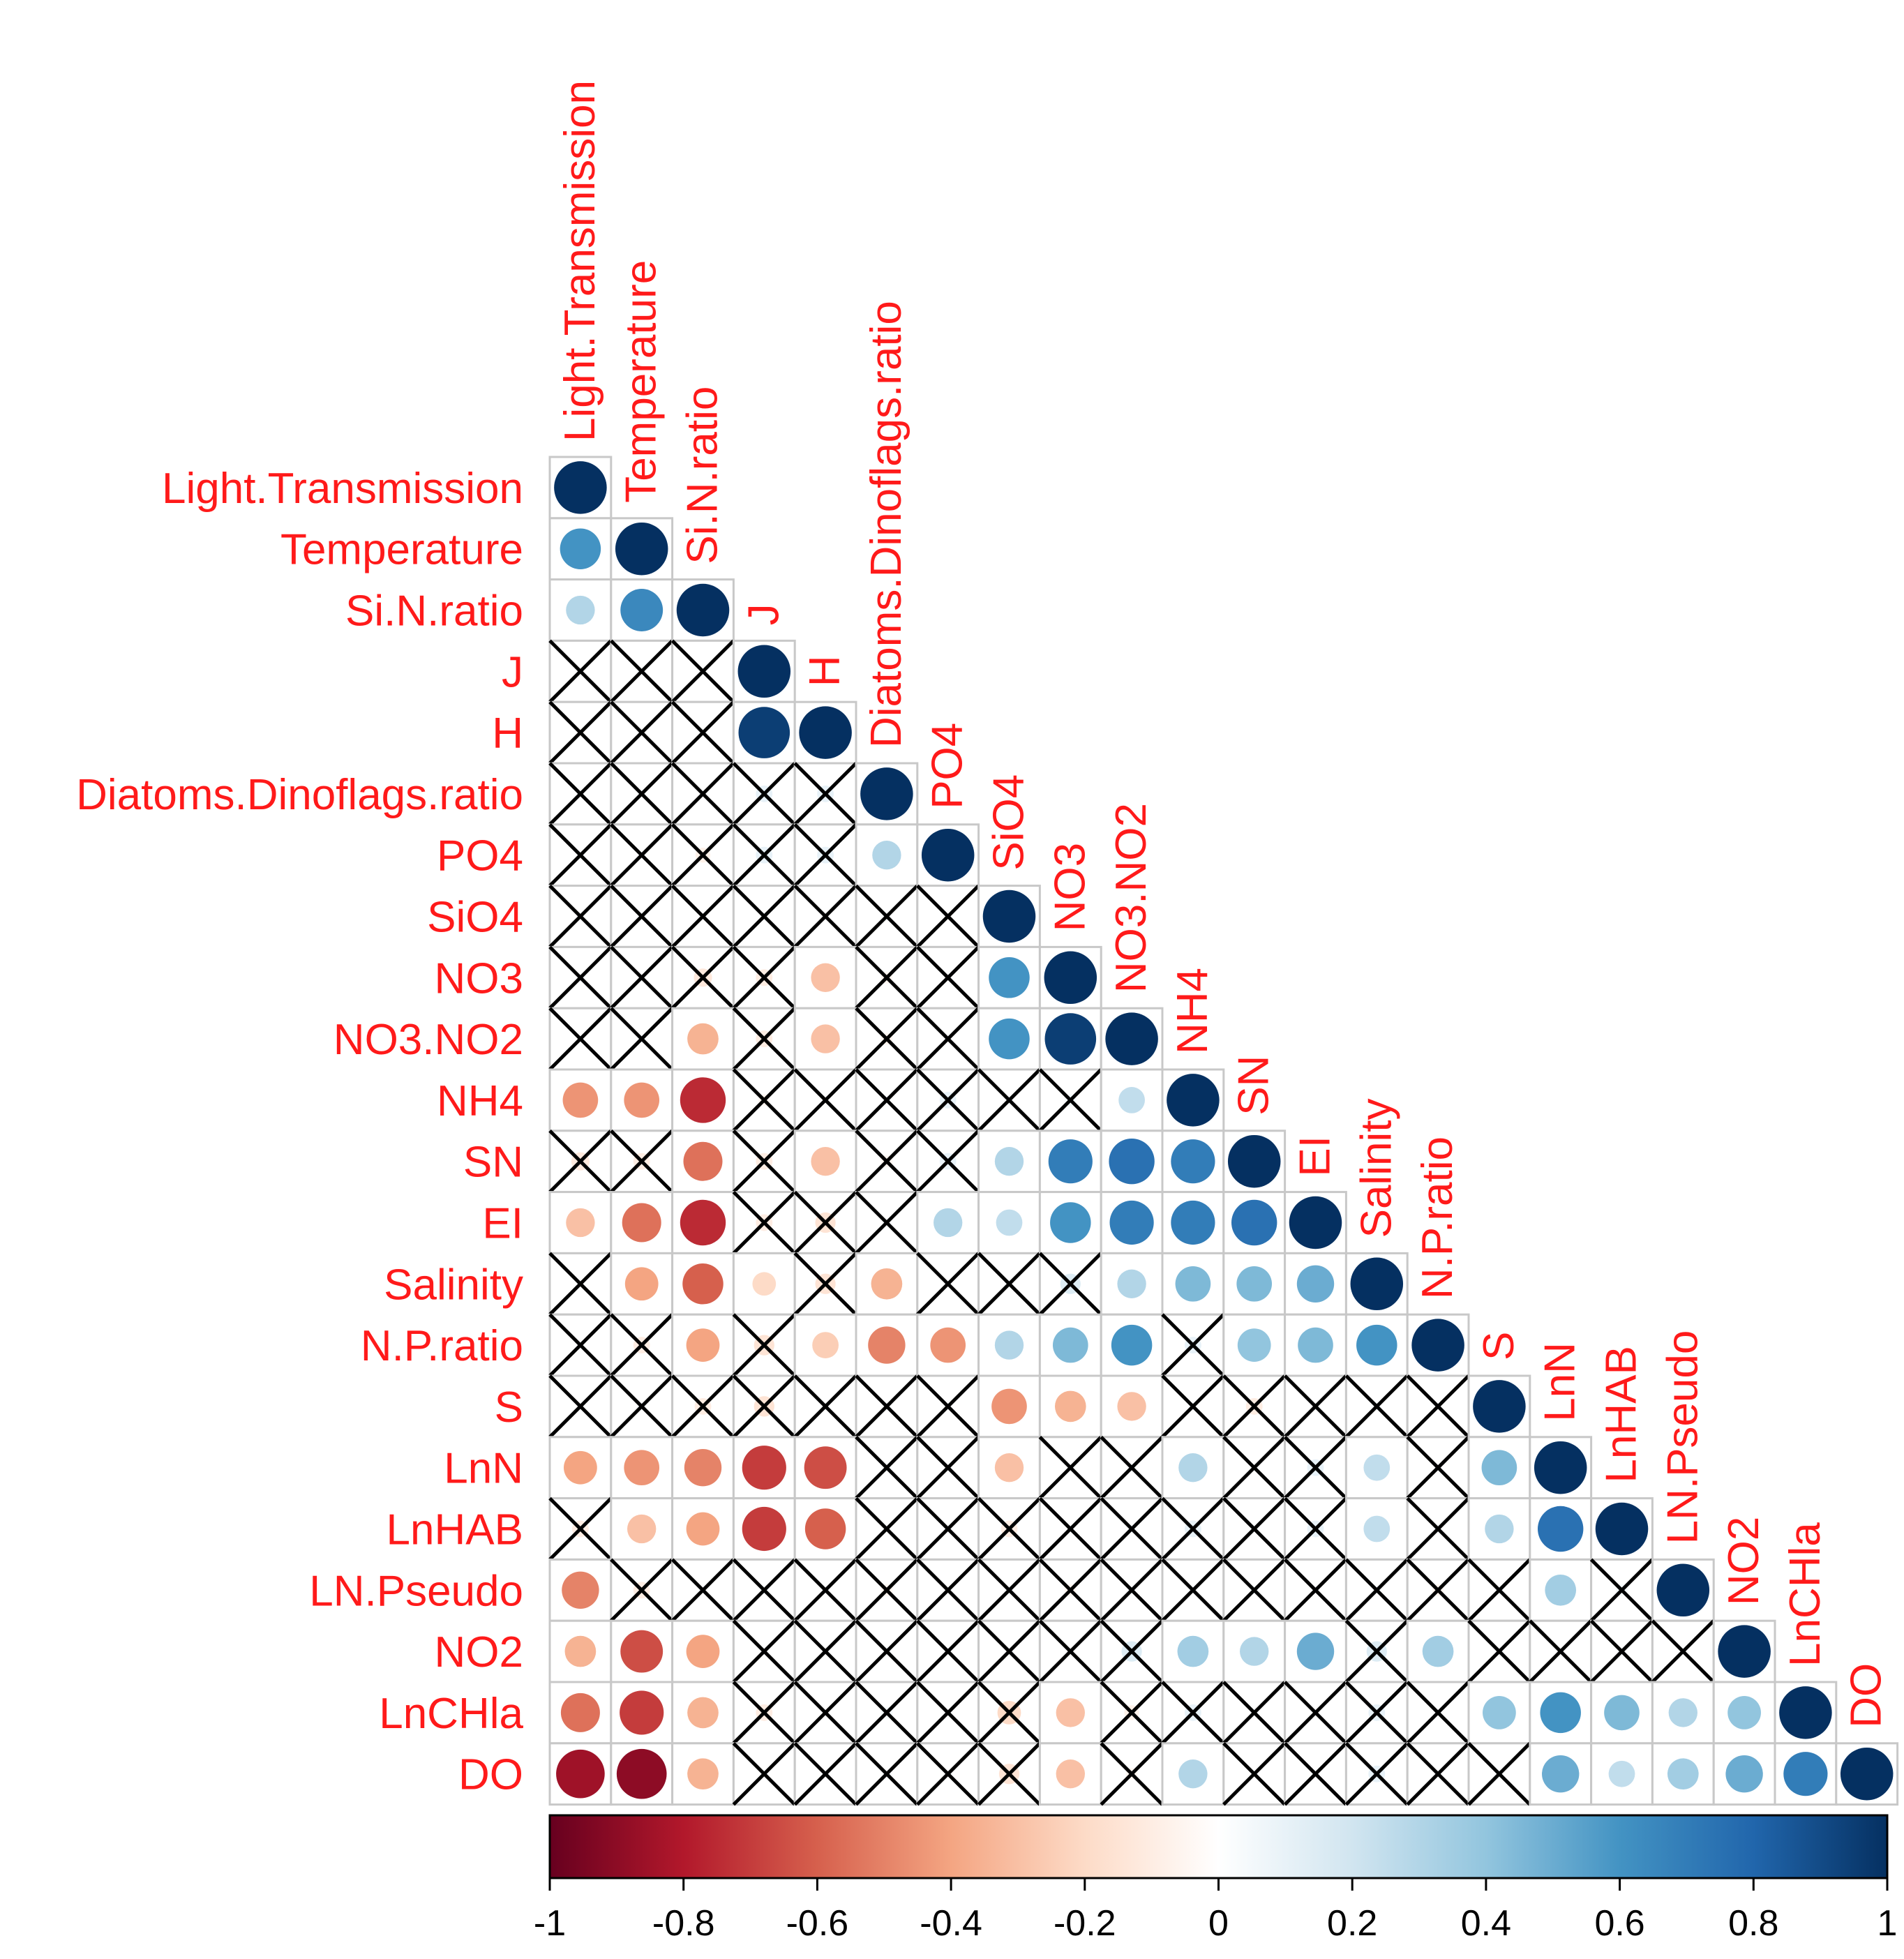 The image size is (1904, 1959). I want to click on corr-cell-Salinity-H, so click(825, 1284).